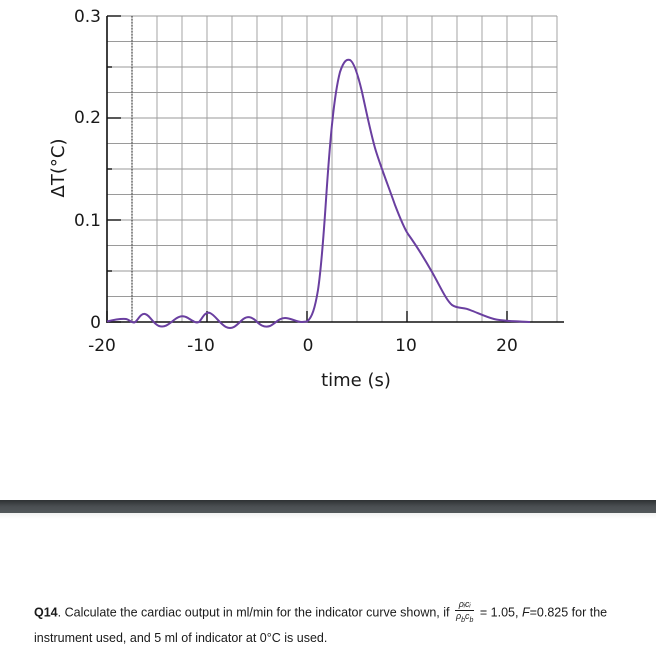  I want to click on y-tick-label: 0.1, so click(87, 221).